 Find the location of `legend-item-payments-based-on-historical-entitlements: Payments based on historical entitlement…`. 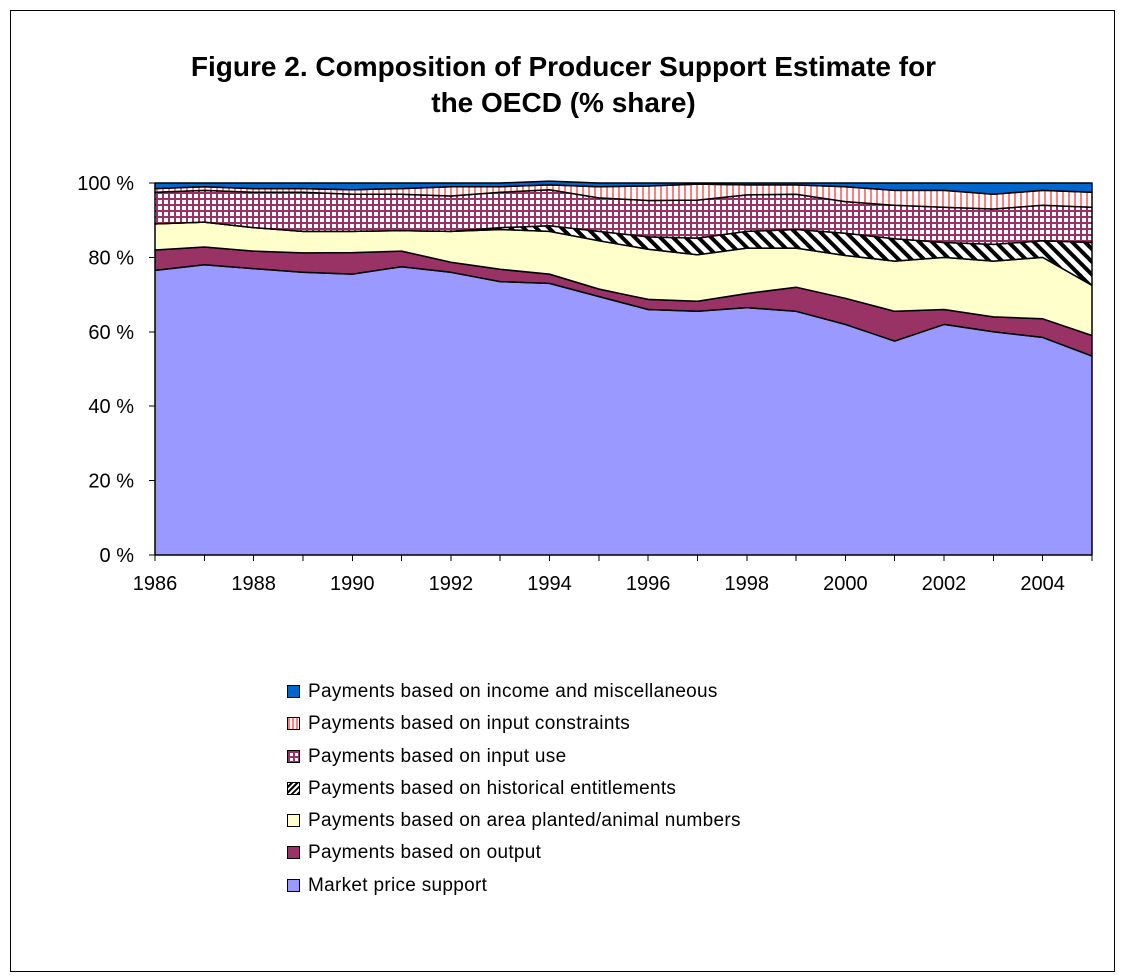

legend-item-payments-based-on-historical-entitlements: Payments based on historical entitlement… is located at coordinates (514, 789).